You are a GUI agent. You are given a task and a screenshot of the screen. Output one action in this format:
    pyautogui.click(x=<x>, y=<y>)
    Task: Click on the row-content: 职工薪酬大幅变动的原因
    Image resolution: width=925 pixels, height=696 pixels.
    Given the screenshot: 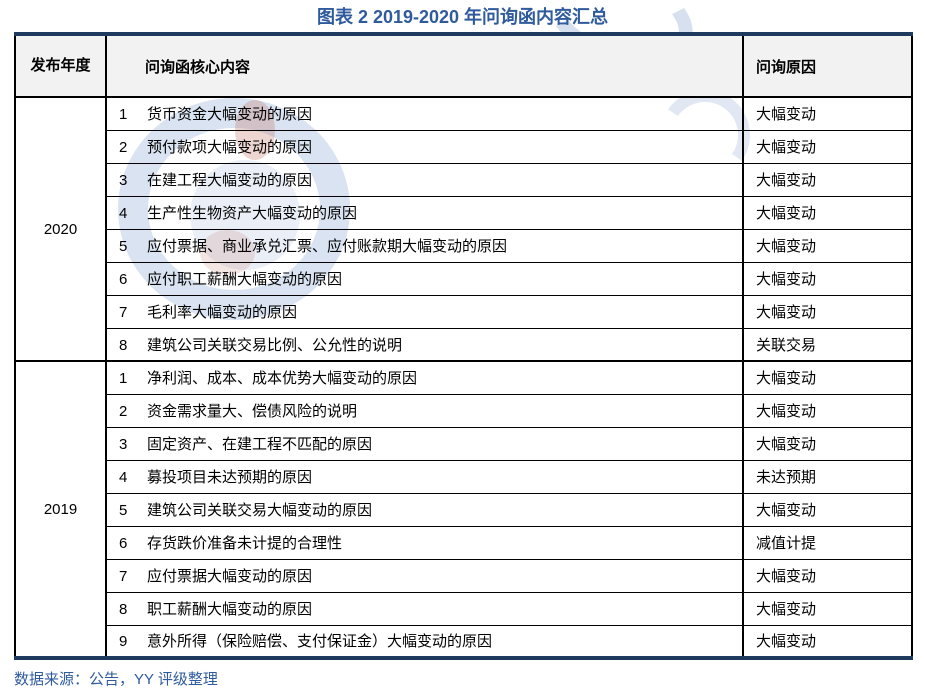 What is the action you would take?
    pyautogui.click(x=230, y=609)
    